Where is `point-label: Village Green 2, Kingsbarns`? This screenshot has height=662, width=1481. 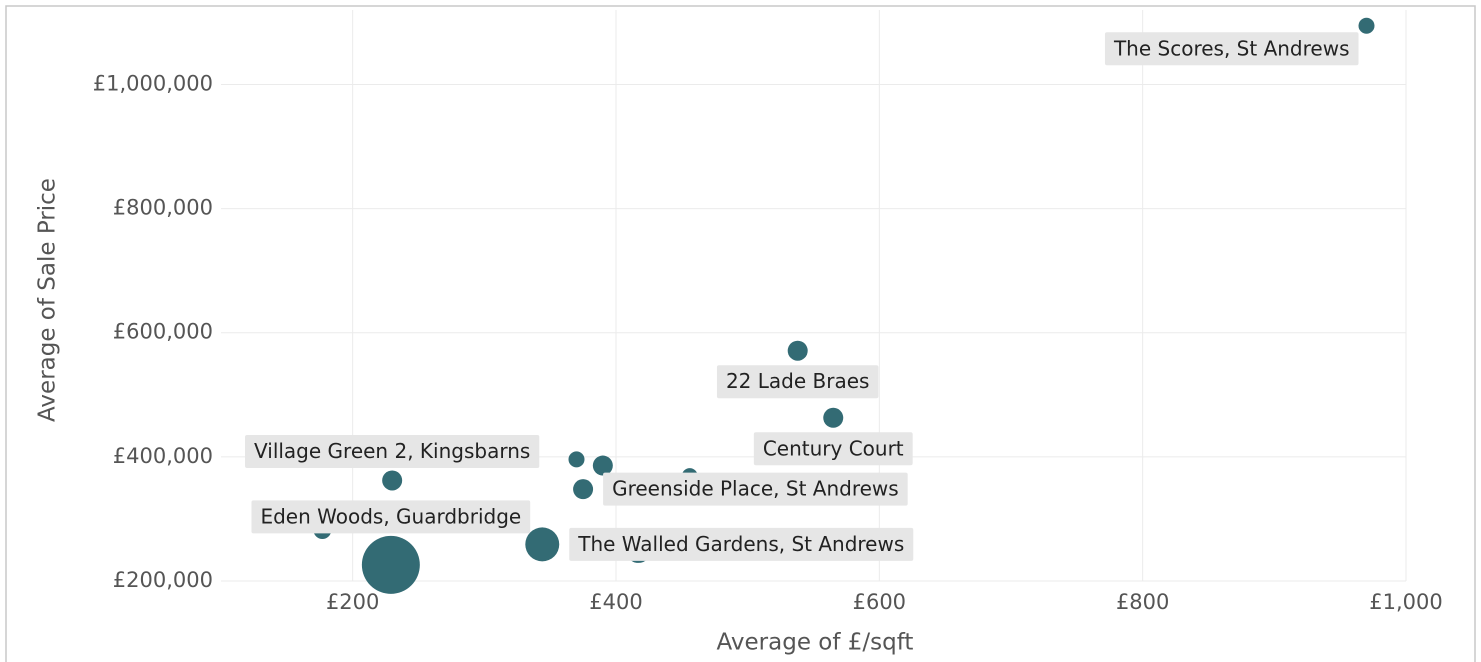 point-label: Village Green 2, Kingsbarns is located at coordinates (392, 451).